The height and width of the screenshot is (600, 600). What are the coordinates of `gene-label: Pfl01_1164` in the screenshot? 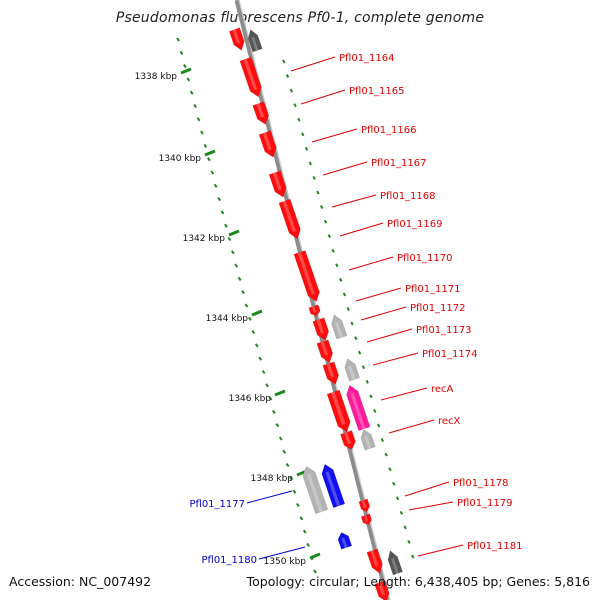 It's located at (367, 58).